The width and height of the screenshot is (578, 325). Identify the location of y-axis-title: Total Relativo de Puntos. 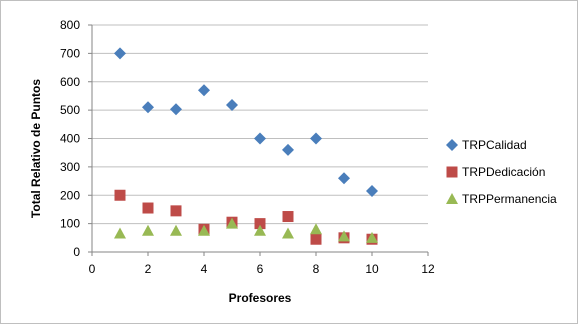
(36, 148).